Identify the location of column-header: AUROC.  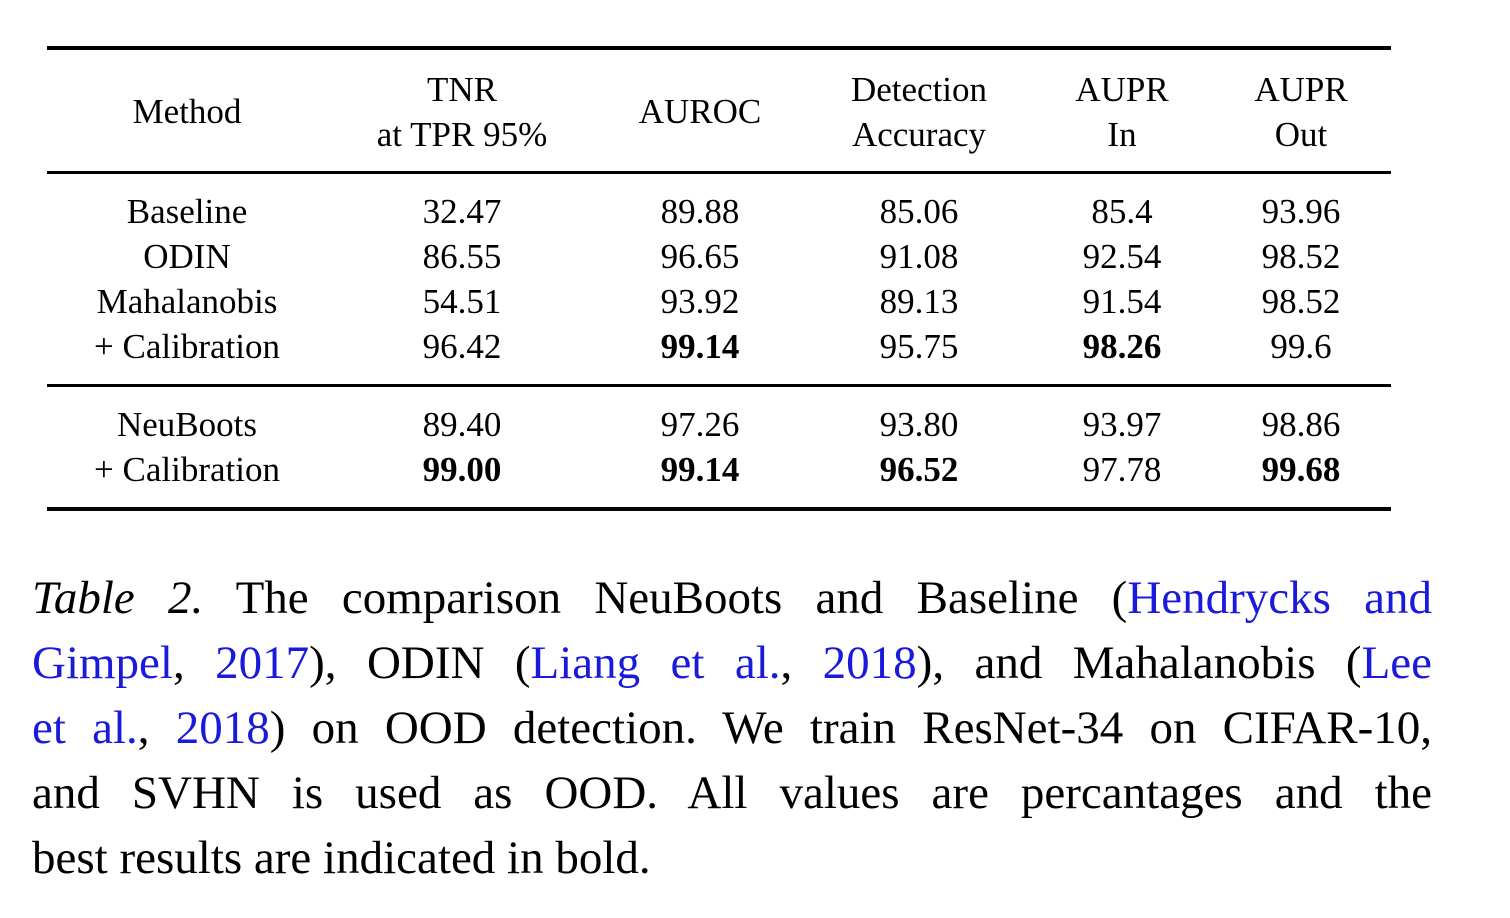
(700, 111).